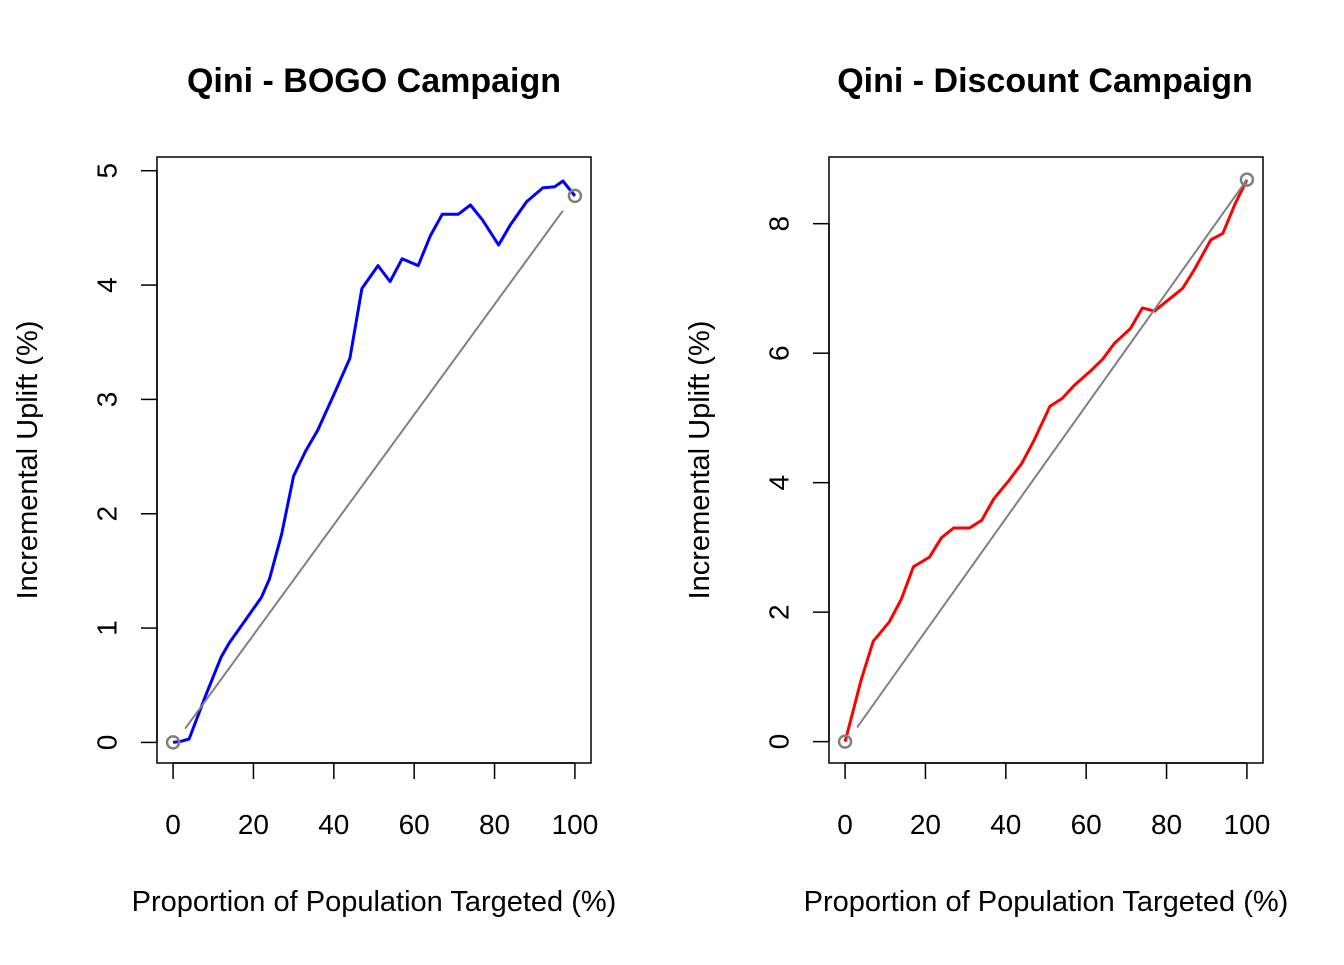 The height and width of the screenshot is (965, 1344). Describe the element at coordinates (1045, 81) in the screenshot. I see `chart-title: Qini - Discount Campaign` at that location.